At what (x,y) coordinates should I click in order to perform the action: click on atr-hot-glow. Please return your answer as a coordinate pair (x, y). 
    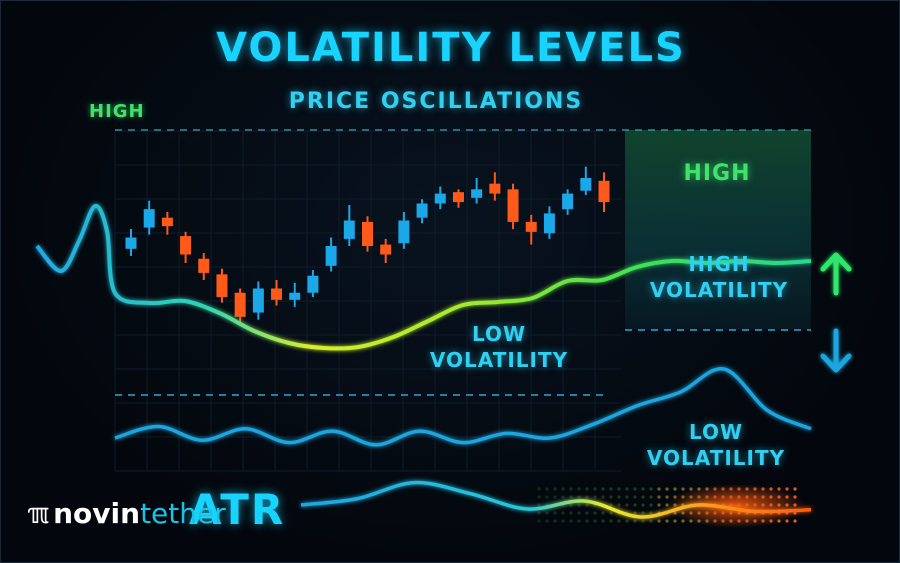
    Looking at the image, I should click on (736, 506).